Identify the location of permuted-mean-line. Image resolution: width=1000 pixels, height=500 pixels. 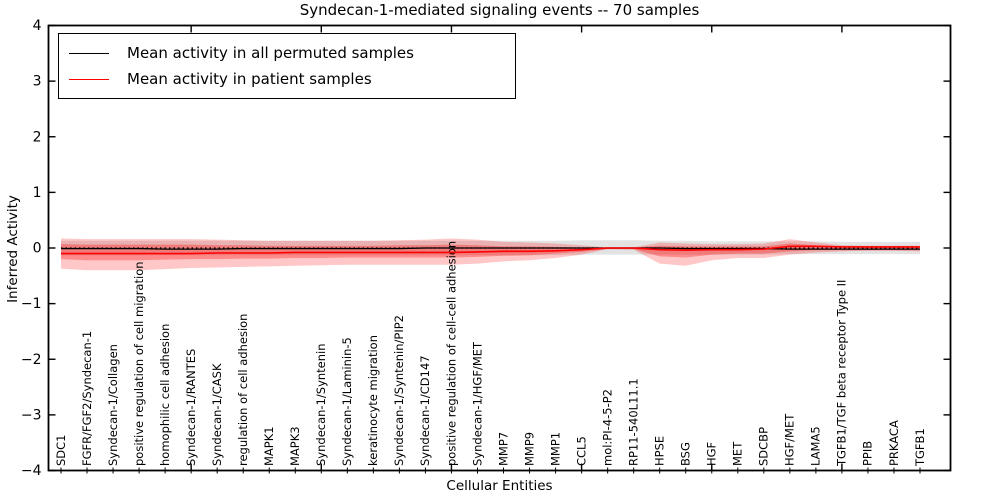
(490, 248).